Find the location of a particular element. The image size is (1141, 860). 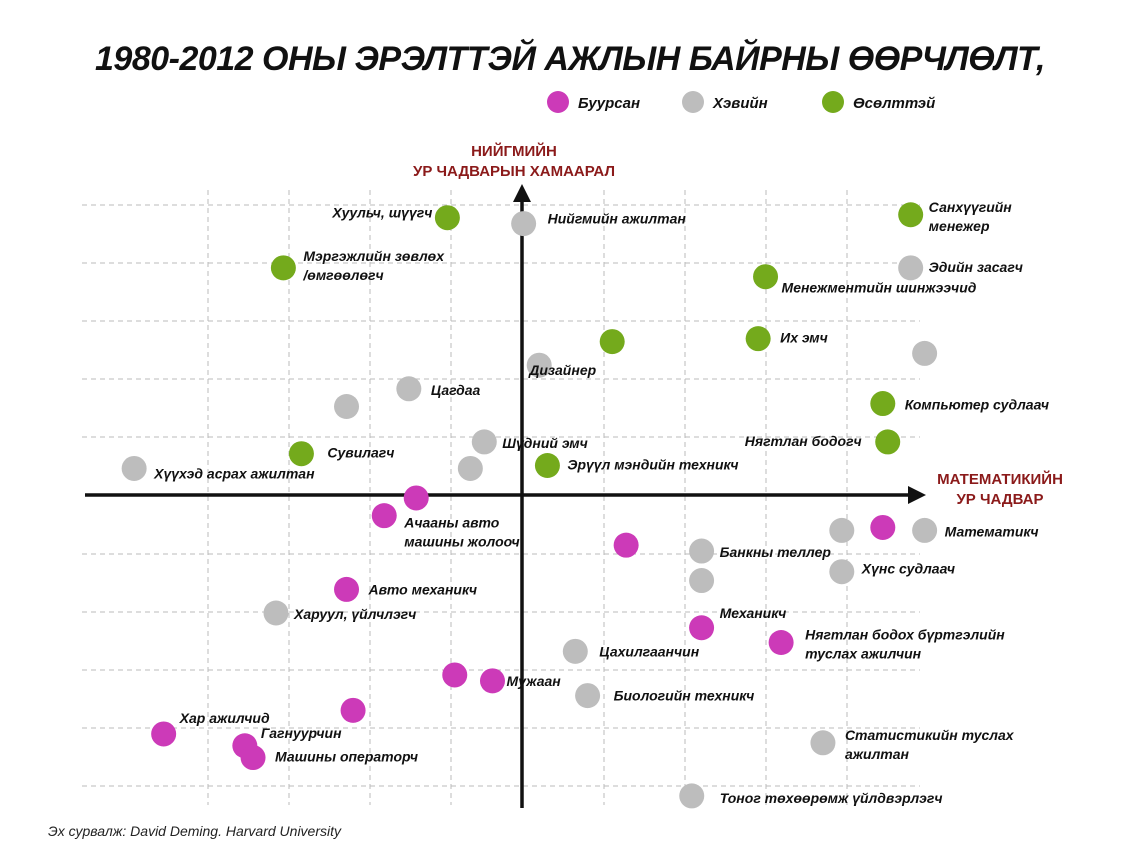

legend: Буурсан Хэвийн Өсөлттэй is located at coordinates (741, 102).